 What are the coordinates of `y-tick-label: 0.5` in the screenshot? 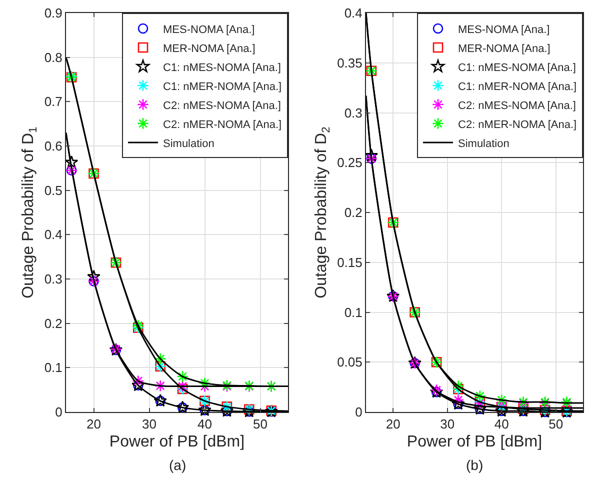 It's located at (53, 190).